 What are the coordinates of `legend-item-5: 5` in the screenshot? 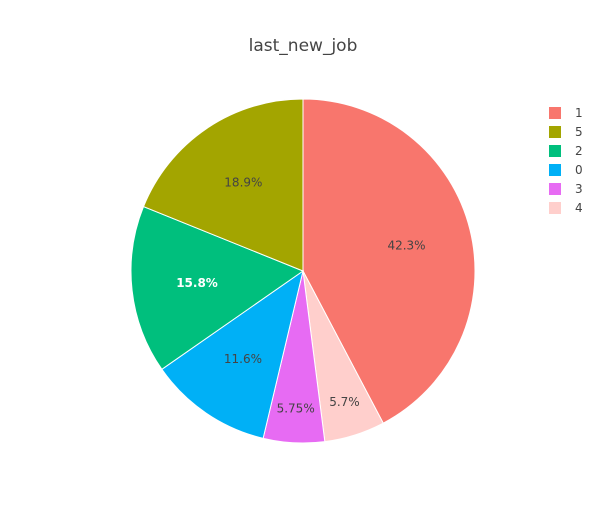 It's located at (566, 132).